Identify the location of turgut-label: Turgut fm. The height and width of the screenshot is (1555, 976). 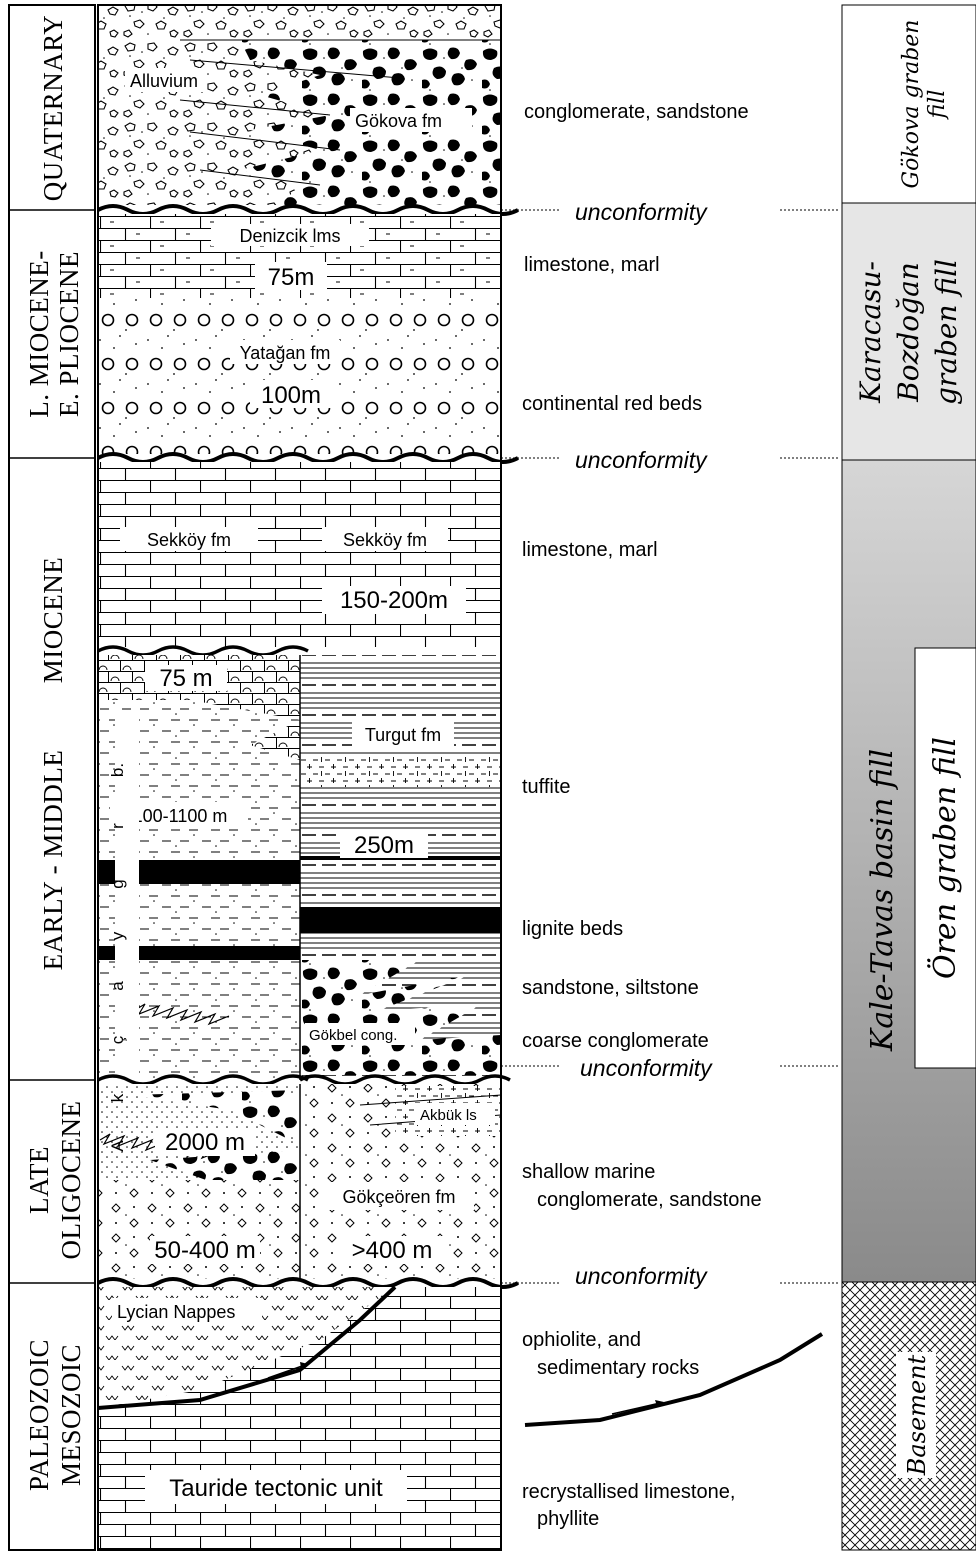
(403, 735).